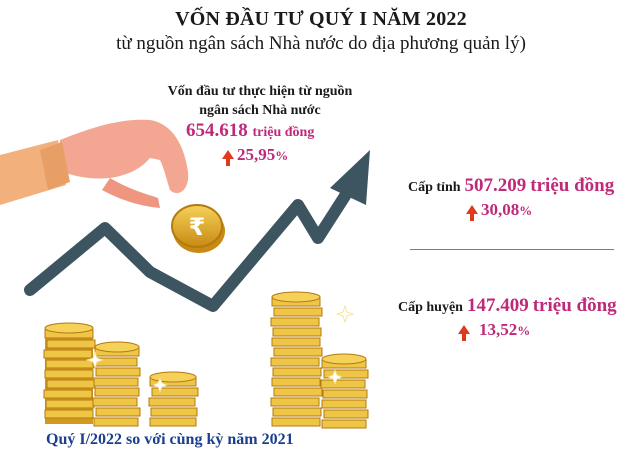 The width and height of the screenshot is (642, 461). Describe the element at coordinates (220, 349) in the screenshot. I see `sparkle-icon` at that location.